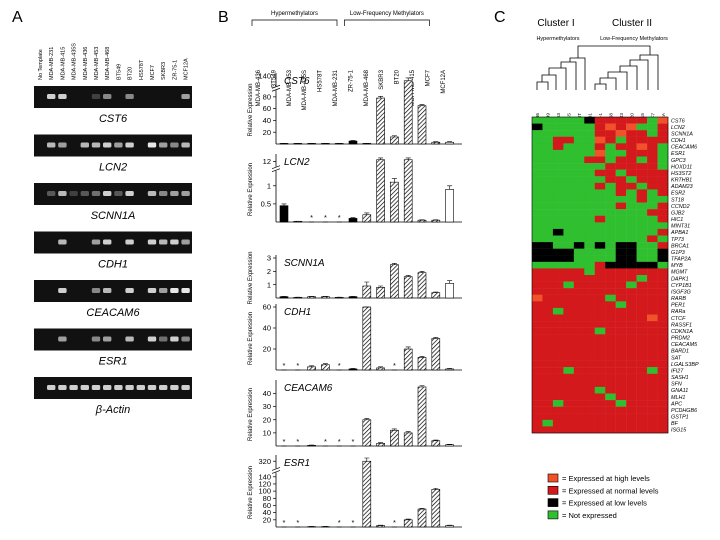 The height and width of the screenshot is (540, 720). What do you see at coordinates (251, 492) in the screenshot?
I see `y-axis-label: Relative Expression` at bounding box center [251, 492].